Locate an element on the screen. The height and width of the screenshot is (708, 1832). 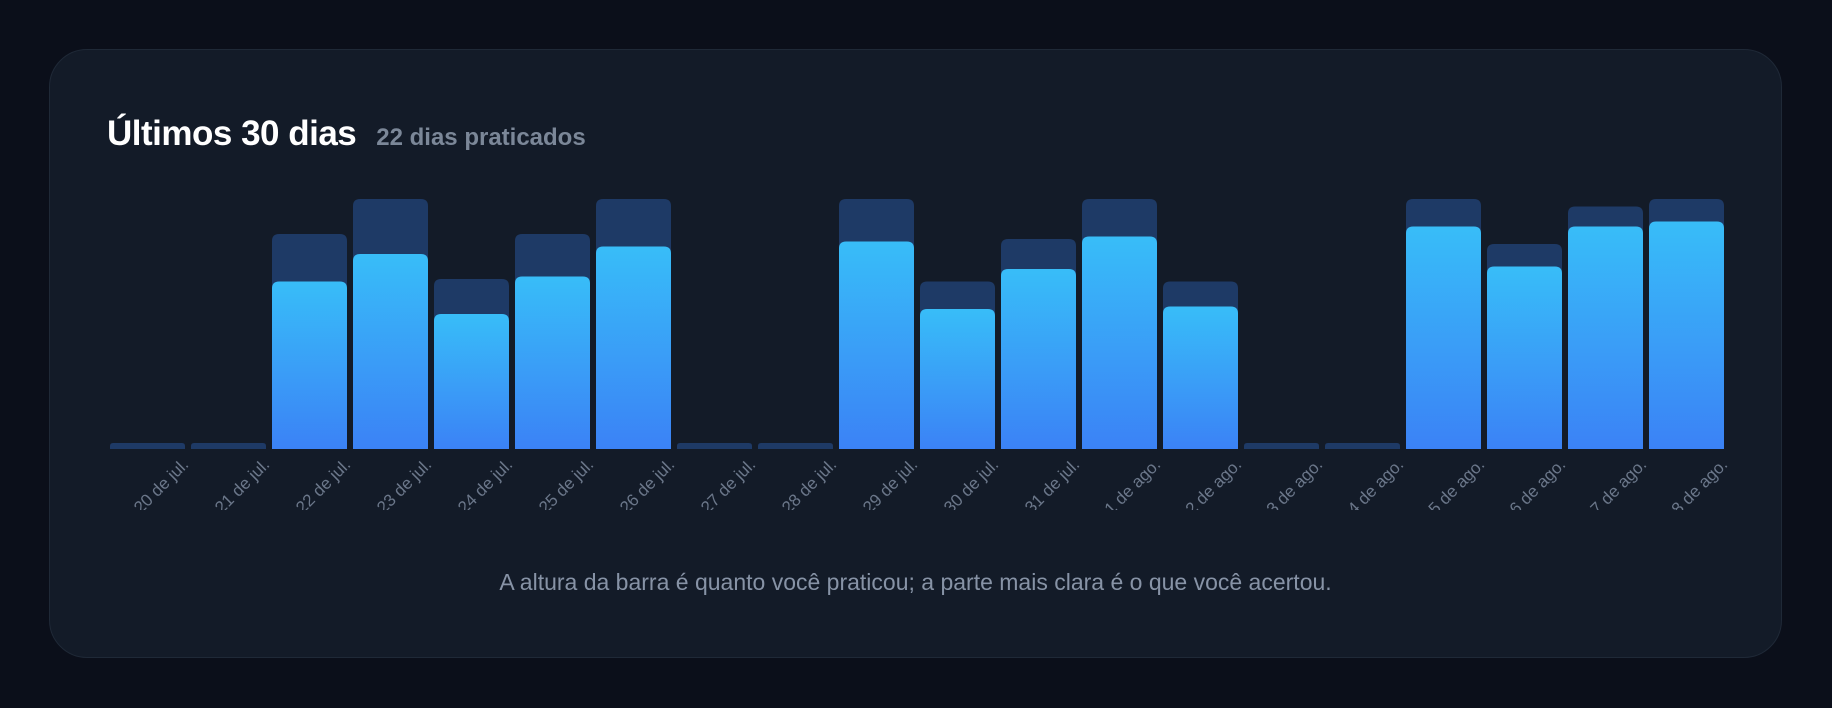
x-tick-label: 22 de jul. is located at coordinates (323, 482).